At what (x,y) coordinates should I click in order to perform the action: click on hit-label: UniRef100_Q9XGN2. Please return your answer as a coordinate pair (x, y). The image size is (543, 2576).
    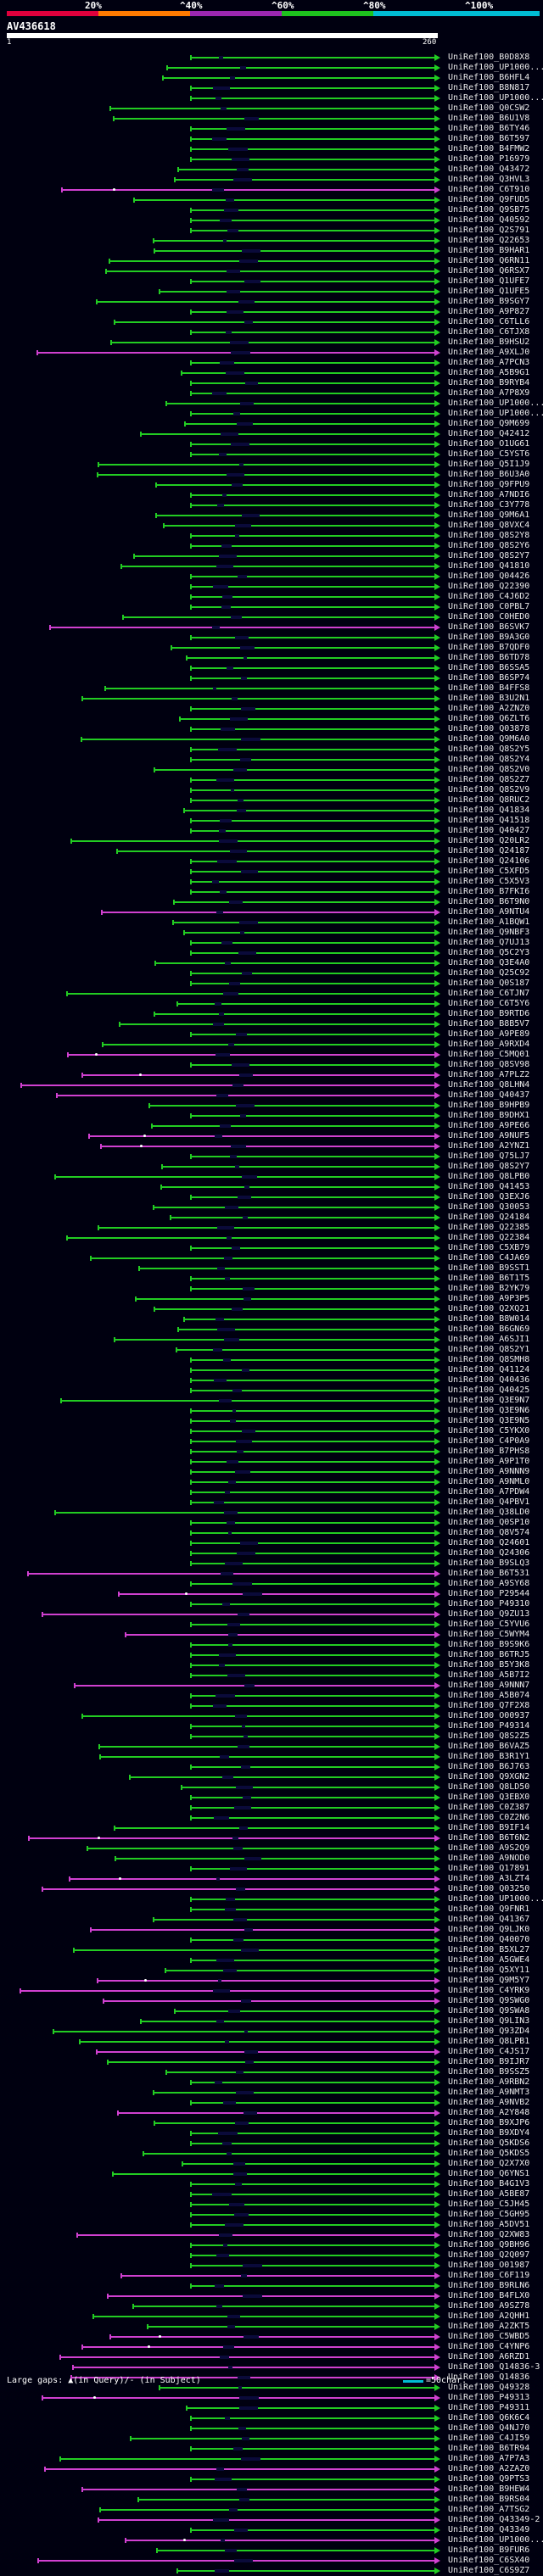
    Looking at the image, I should click on (489, 1777).